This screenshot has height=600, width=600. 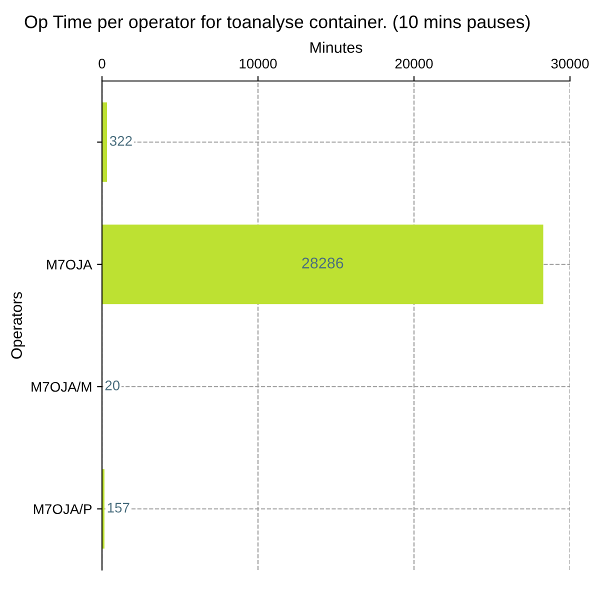 I want to click on chart-title: Op Time per operator for toanalyse container. (10 mins pauses), so click(x=277, y=23).